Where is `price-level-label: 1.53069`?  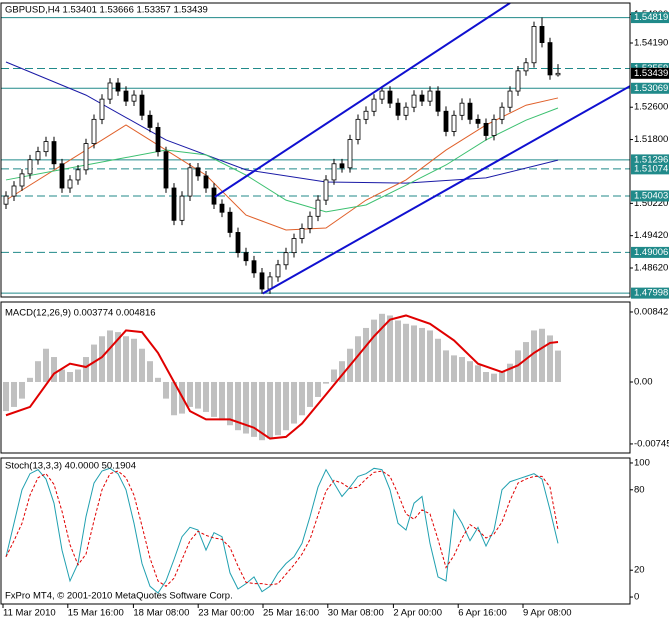
price-level-label: 1.53069 is located at coordinates (651, 88).